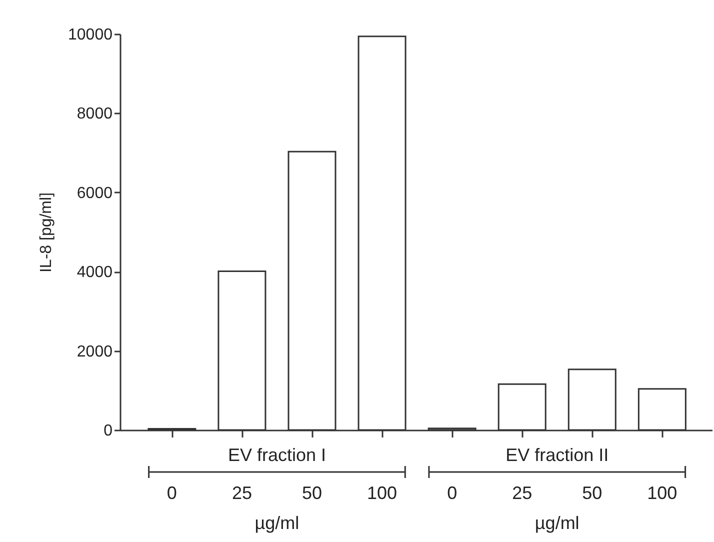 Image resolution: width=714 pixels, height=542 pixels. What do you see at coordinates (47, 232) in the screenshot?
I see `y-axis-title: IL-8 [pg/ml]` at bounding box center [47, 232].